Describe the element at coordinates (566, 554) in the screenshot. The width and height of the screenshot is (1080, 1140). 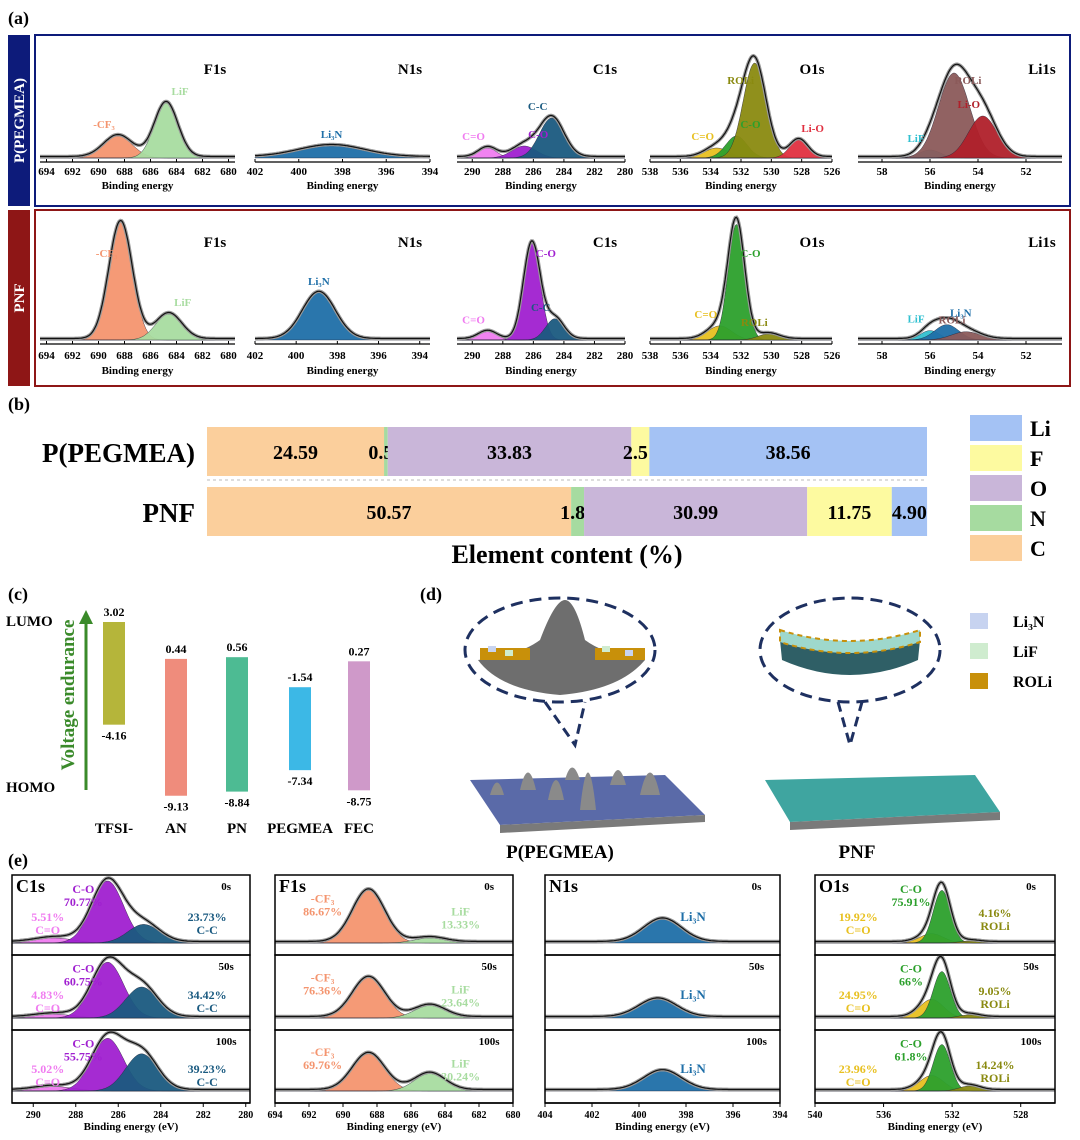
I see `x-axis-label: Element content (%)` at that location.